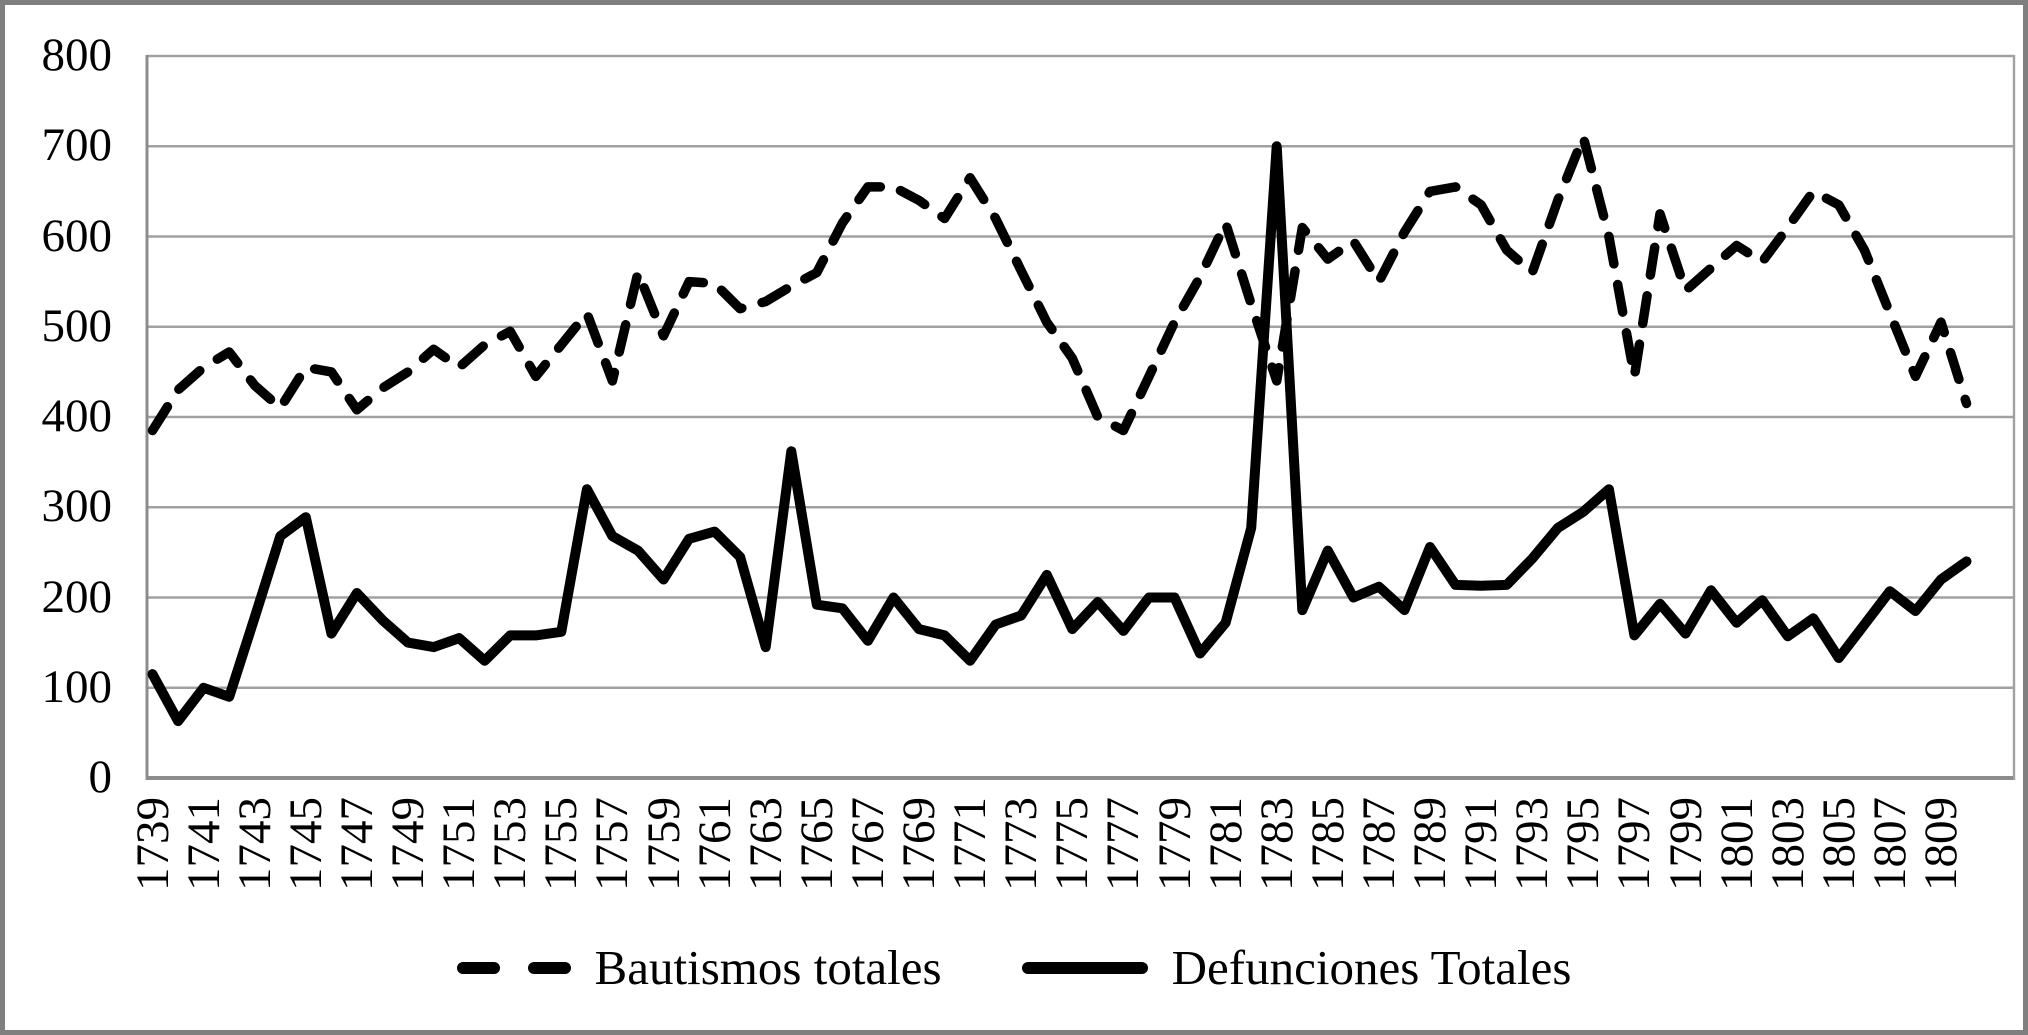  What do you see at coordinates (714, 844) in the screenshot?
I see `x-axis-label: 1761` at bounding box center [714, 844].